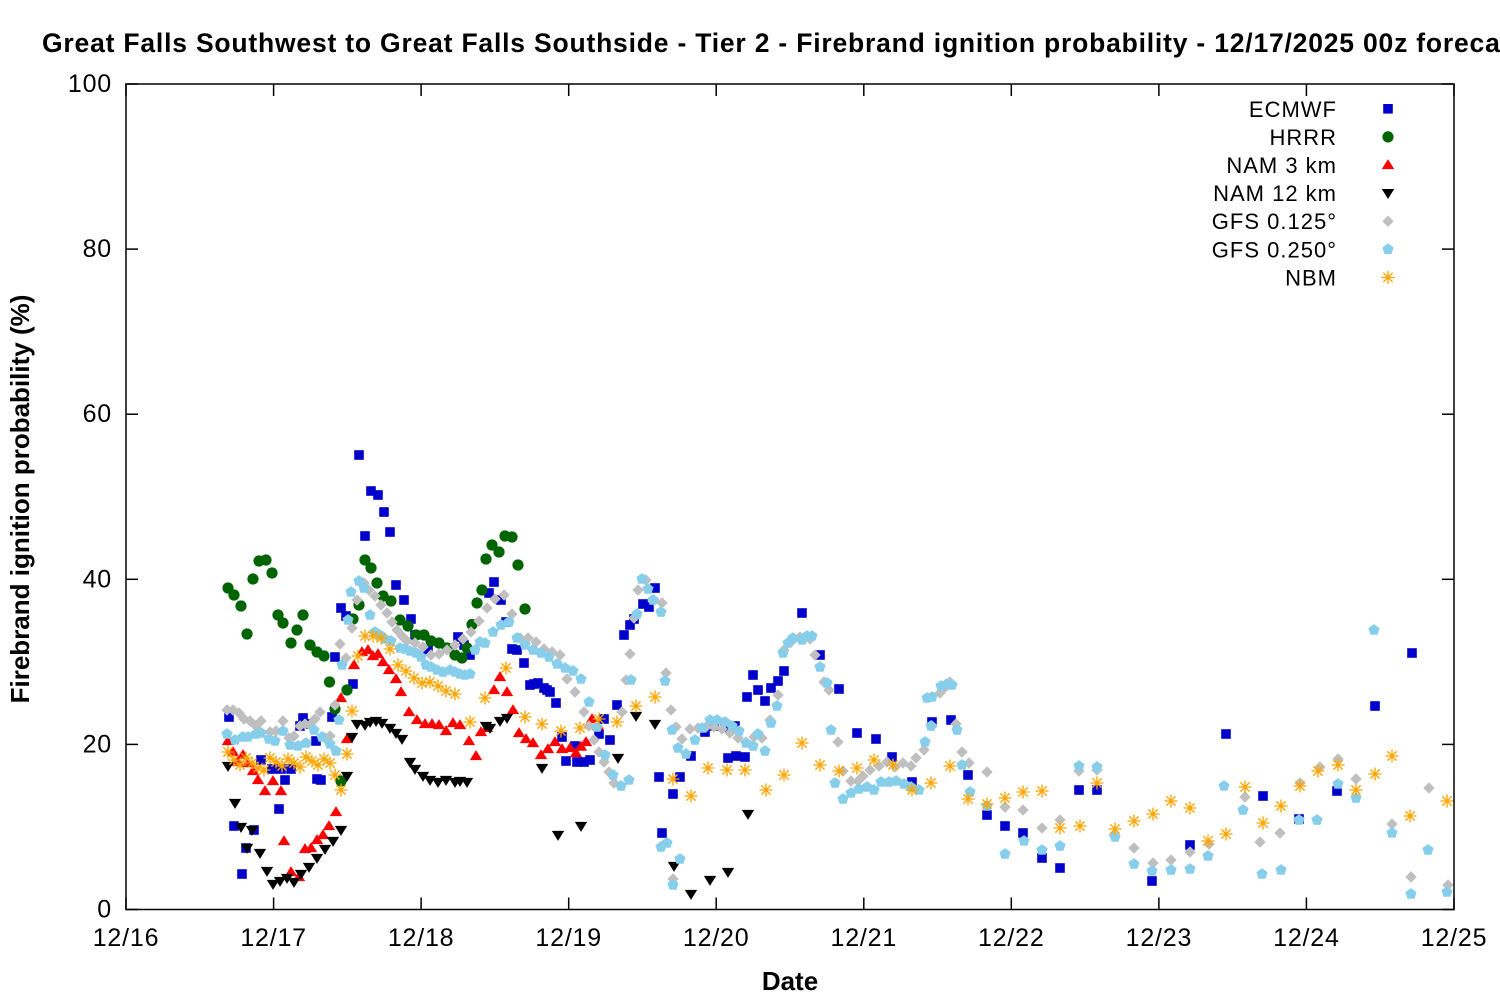 The width and height of the screenshot is (1500, 1000). Describe the element at coordinates (1293, 109) in the screenshot. I see `svg-text: ECMWF` at that location.